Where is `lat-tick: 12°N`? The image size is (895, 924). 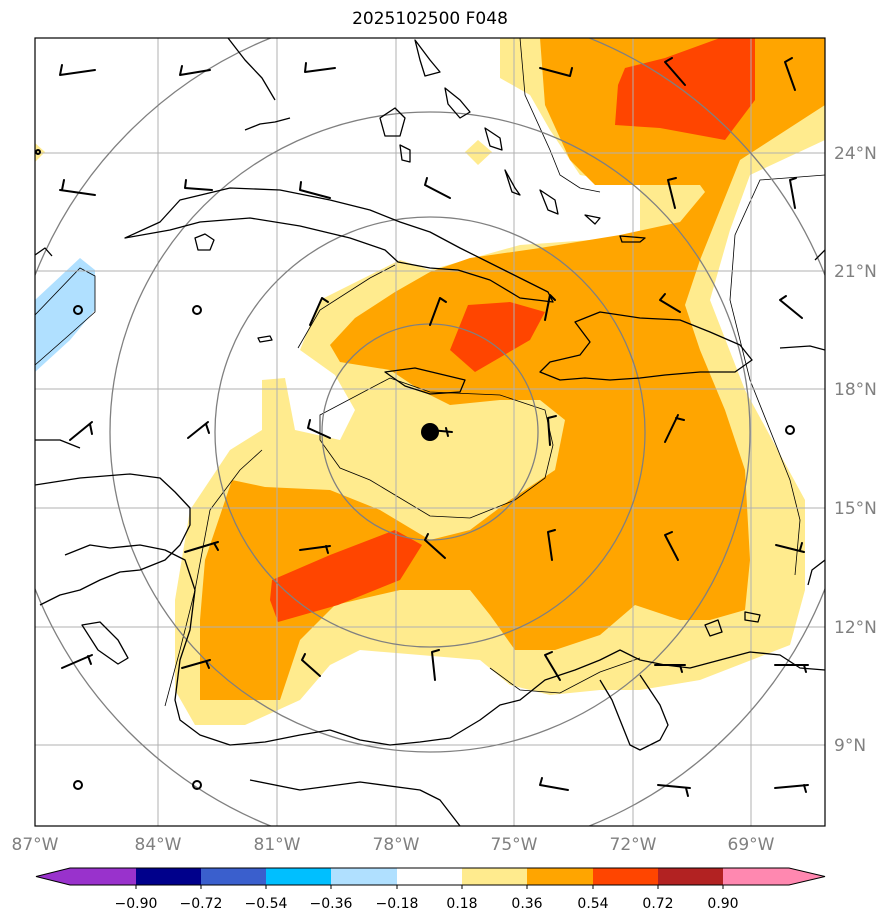 lat-tick: 12°N is located at coordinates (855, 628).